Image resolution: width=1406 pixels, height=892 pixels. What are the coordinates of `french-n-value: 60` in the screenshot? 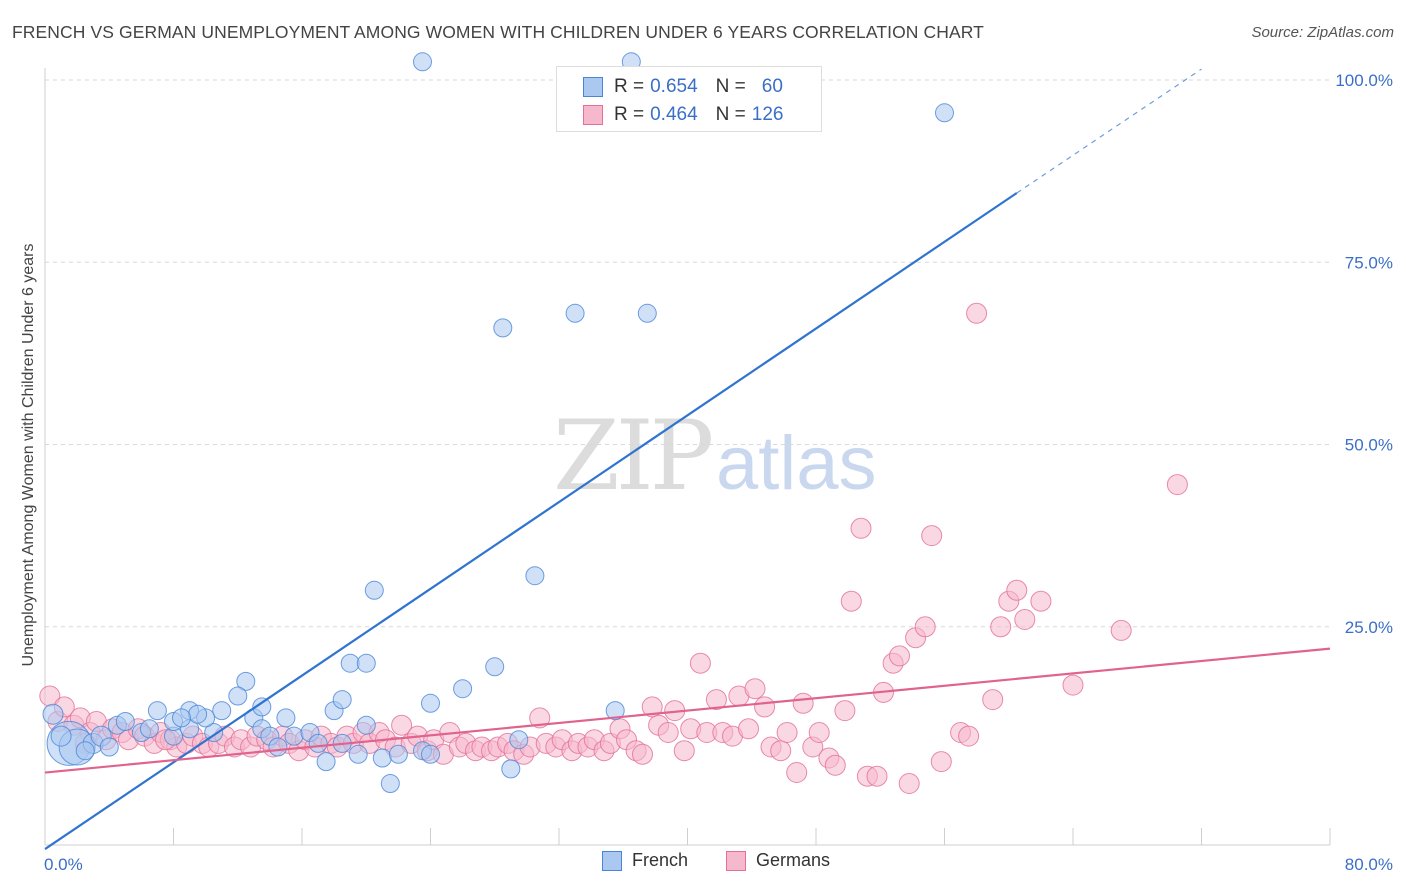 It's located at (772, 86).